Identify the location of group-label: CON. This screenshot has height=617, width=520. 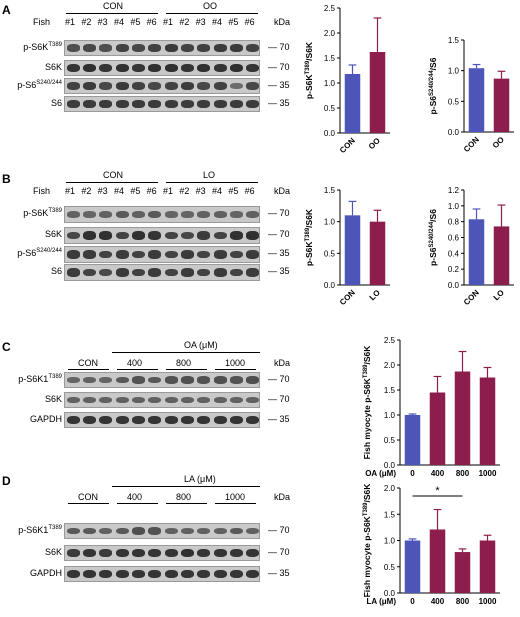
(88, 497).